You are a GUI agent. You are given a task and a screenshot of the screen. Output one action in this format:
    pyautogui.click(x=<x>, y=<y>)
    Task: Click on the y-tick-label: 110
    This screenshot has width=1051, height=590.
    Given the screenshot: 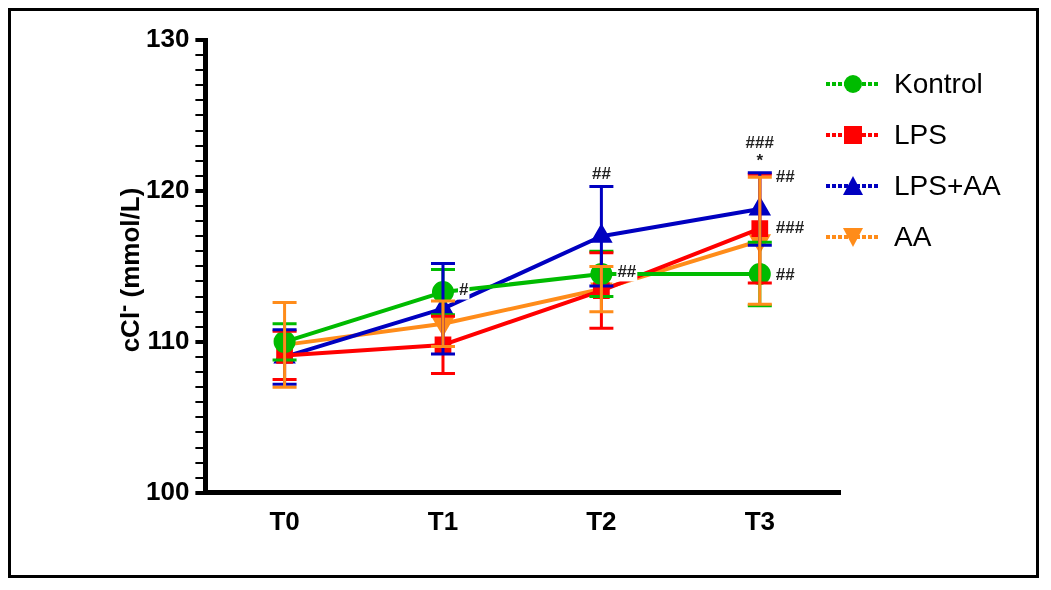 What is the action you would take?
    pyautogui.click(x=168, y=340)
    